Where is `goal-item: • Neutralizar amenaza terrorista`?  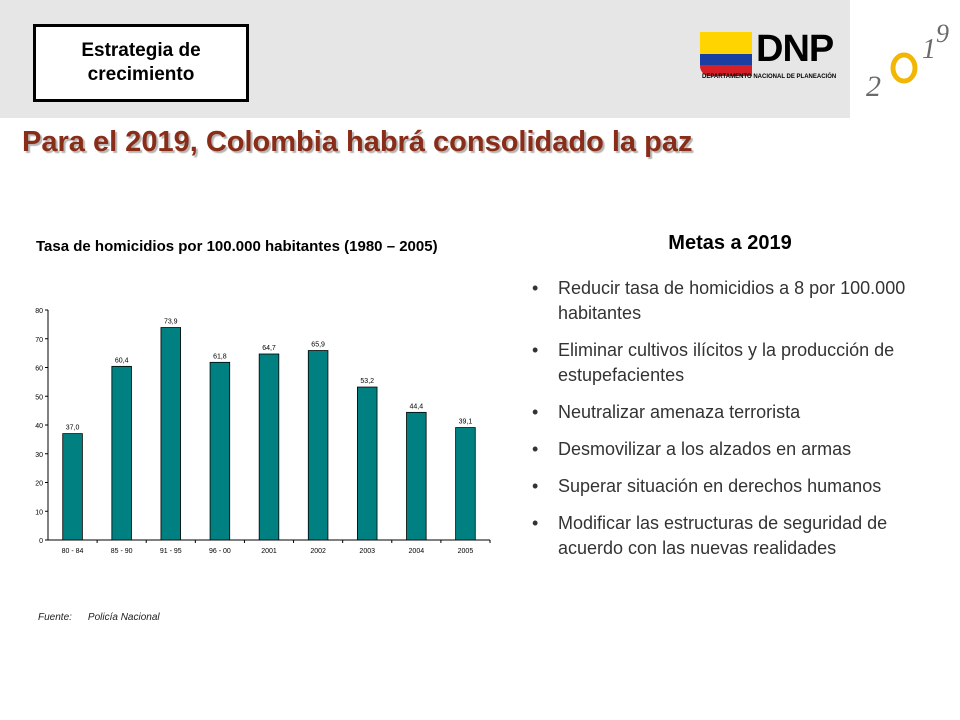
goal-item: • Neutralizar amenaza terrorista is located at coordinates (732, 412).